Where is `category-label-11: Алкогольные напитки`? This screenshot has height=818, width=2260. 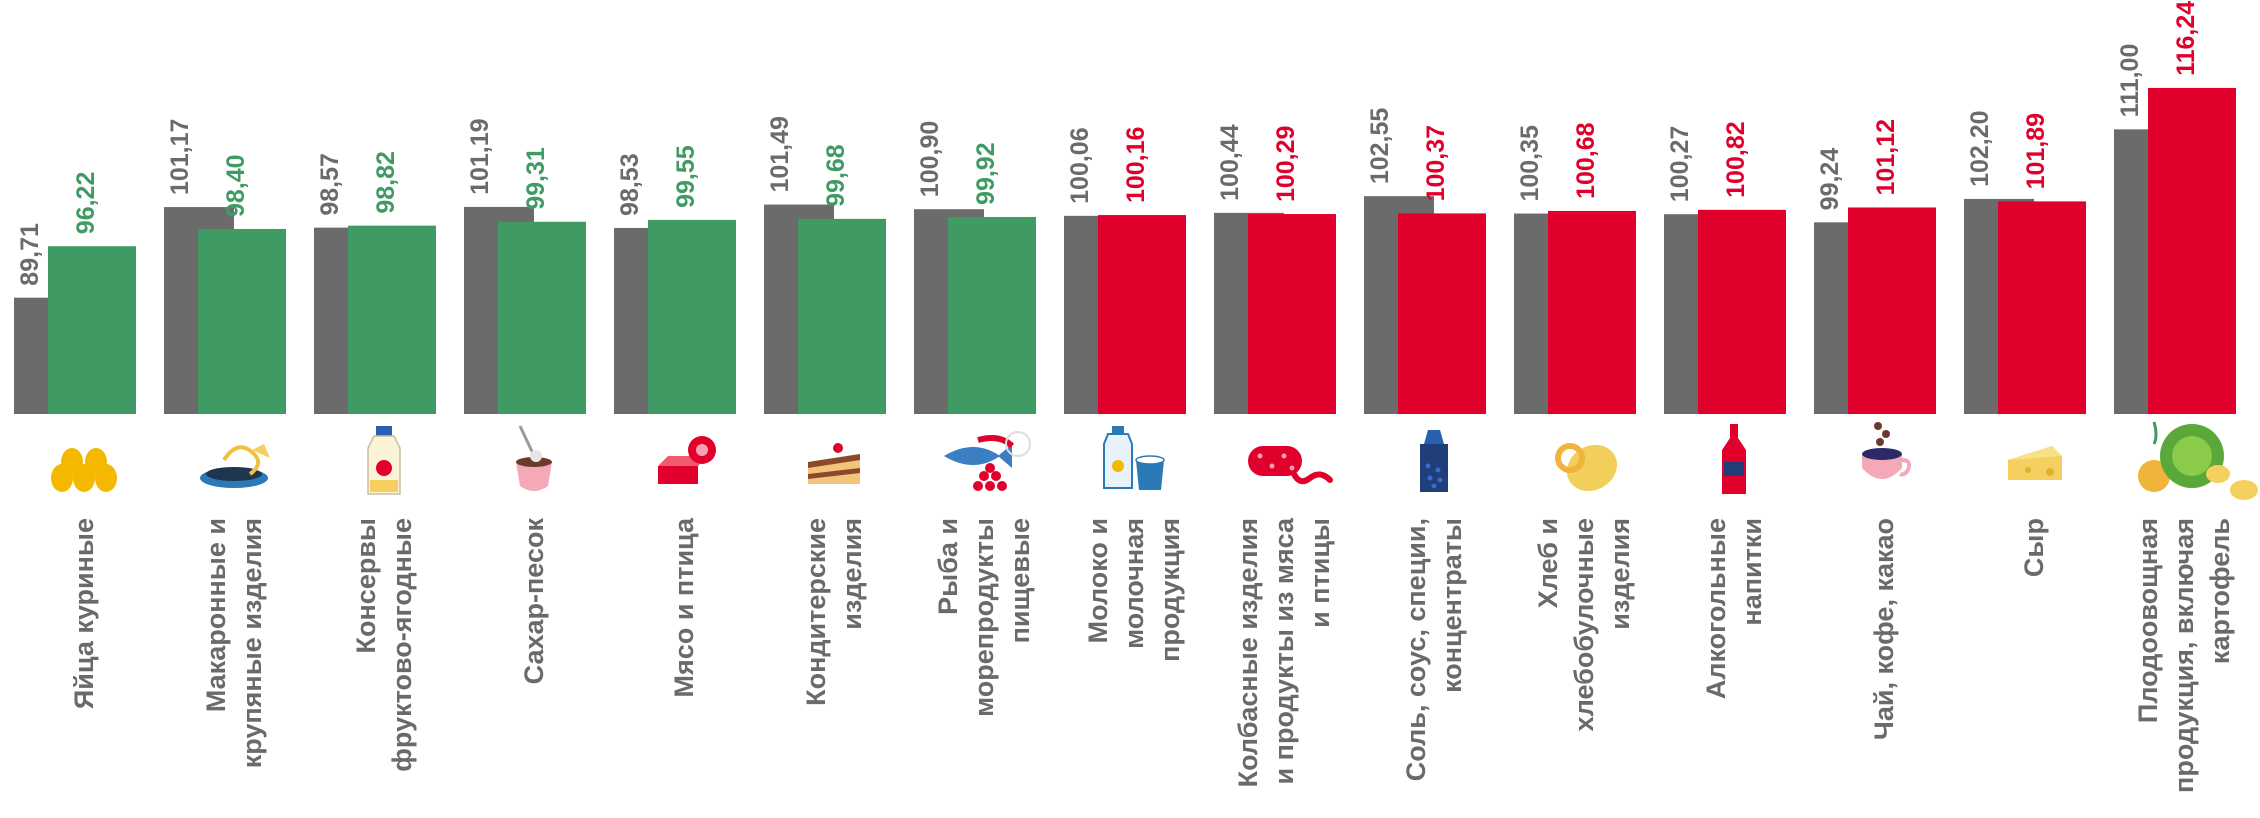 category-label-11: Алкогольные напитки is located at coordinates (1734, 608).